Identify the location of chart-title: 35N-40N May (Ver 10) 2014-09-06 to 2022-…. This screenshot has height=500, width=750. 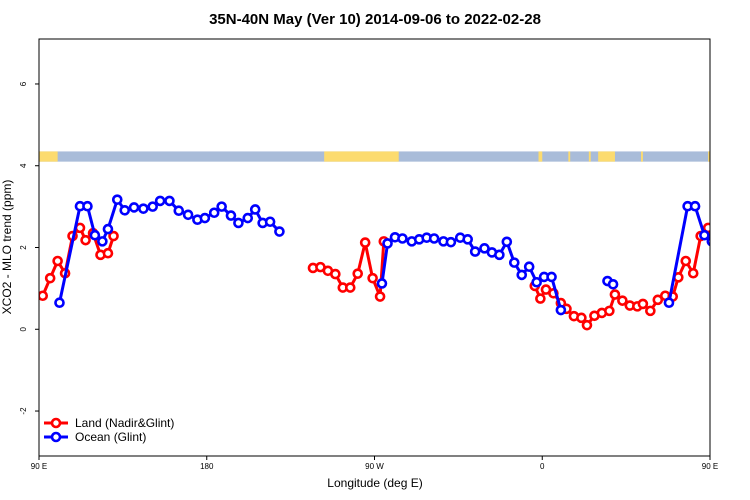
(375, 19).